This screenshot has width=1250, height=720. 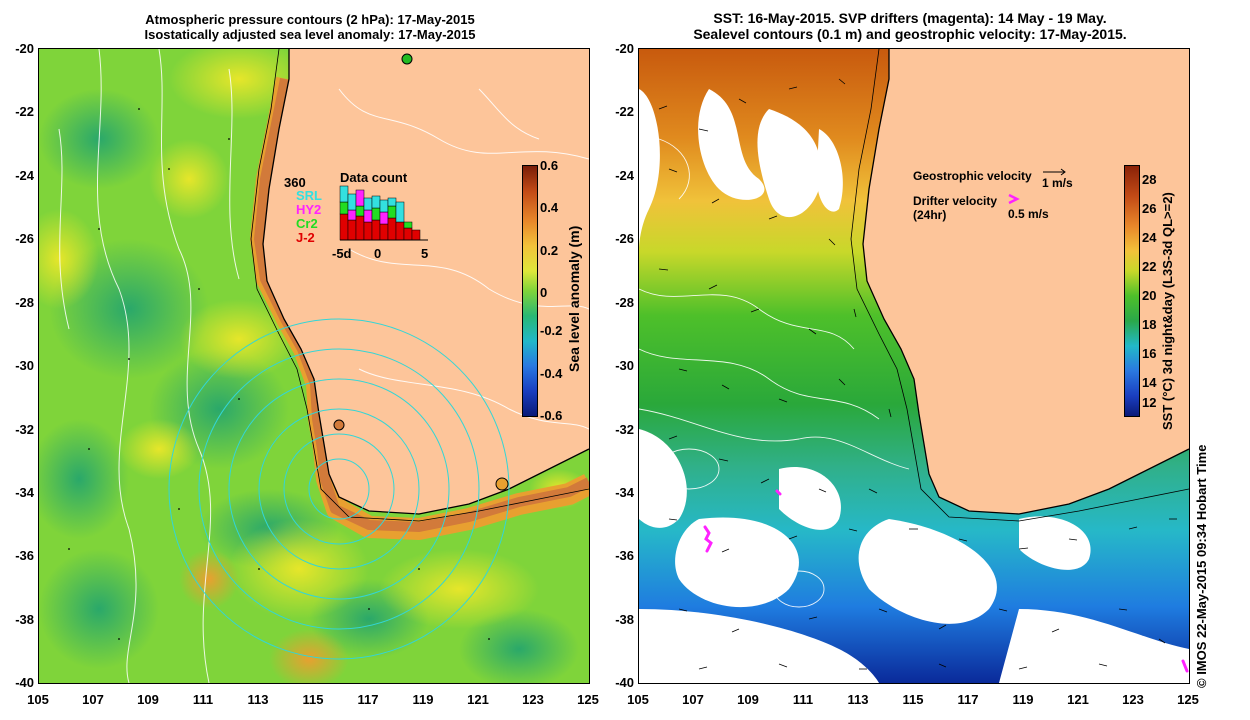 What do you see at coordinates (530, 291) in the screenshot?
I see `sla-colorbar` at bounding box center [530, 291].